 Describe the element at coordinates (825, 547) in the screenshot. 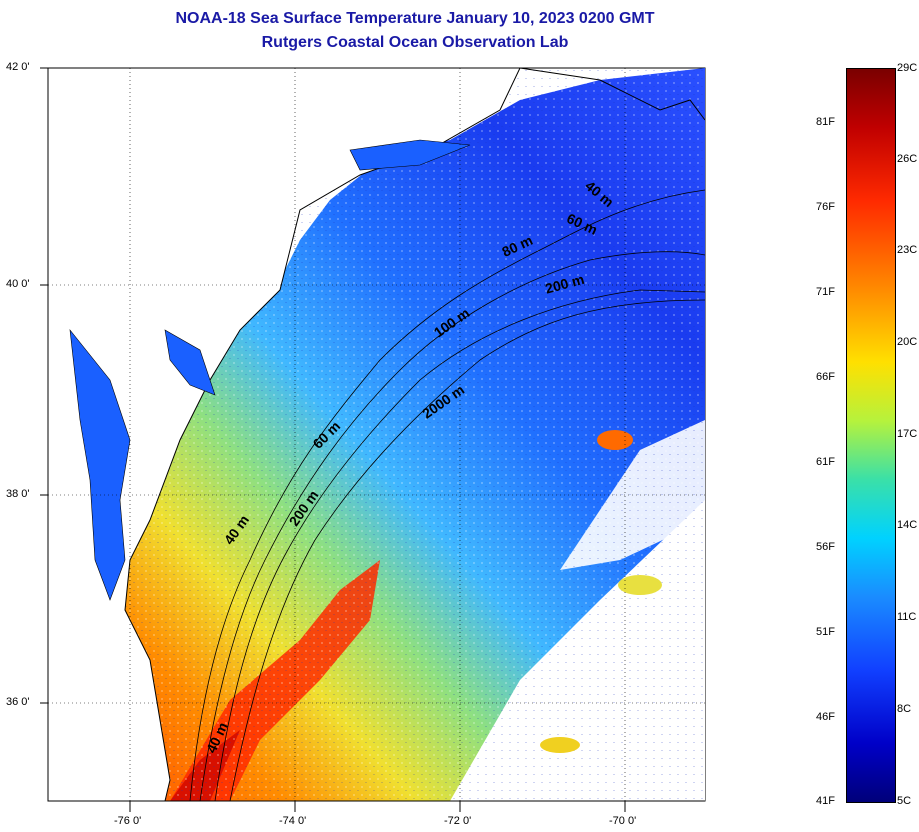

I see `colorbar-fahrenheit-label: 56F` at that location.